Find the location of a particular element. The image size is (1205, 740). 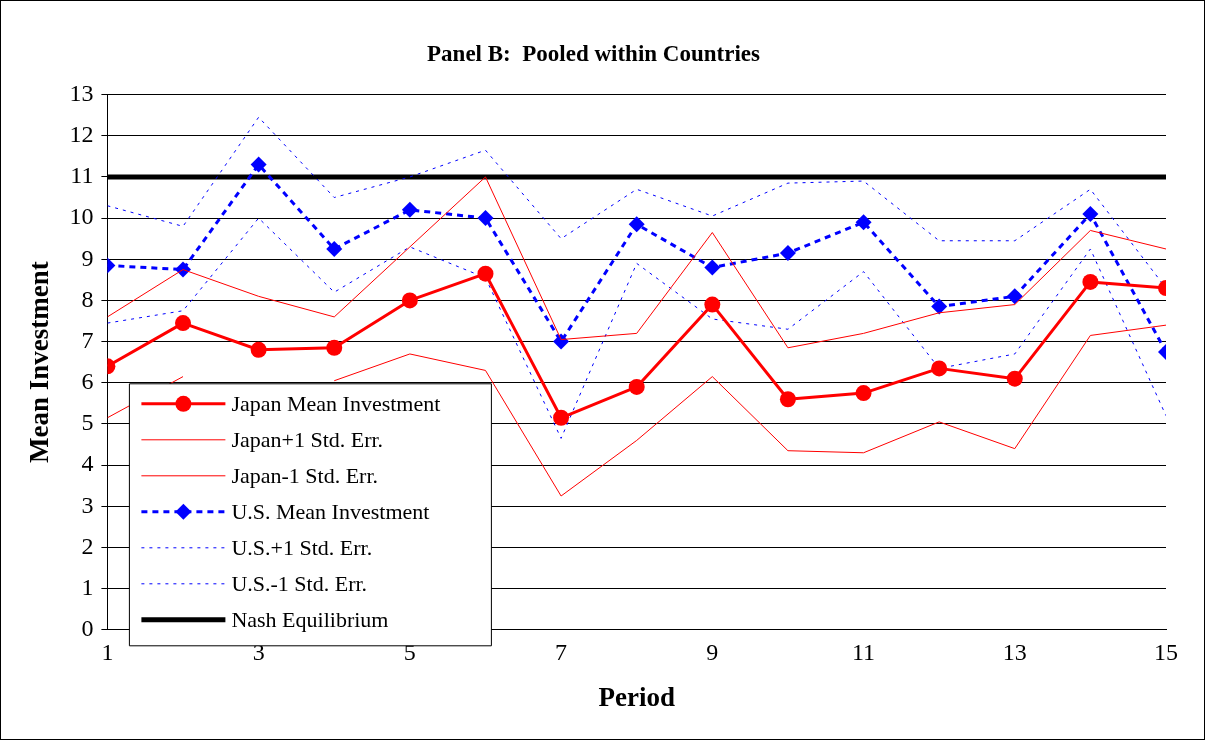

legend-label: Japan+1 Std. Err. is located at coordinates (307, 439).